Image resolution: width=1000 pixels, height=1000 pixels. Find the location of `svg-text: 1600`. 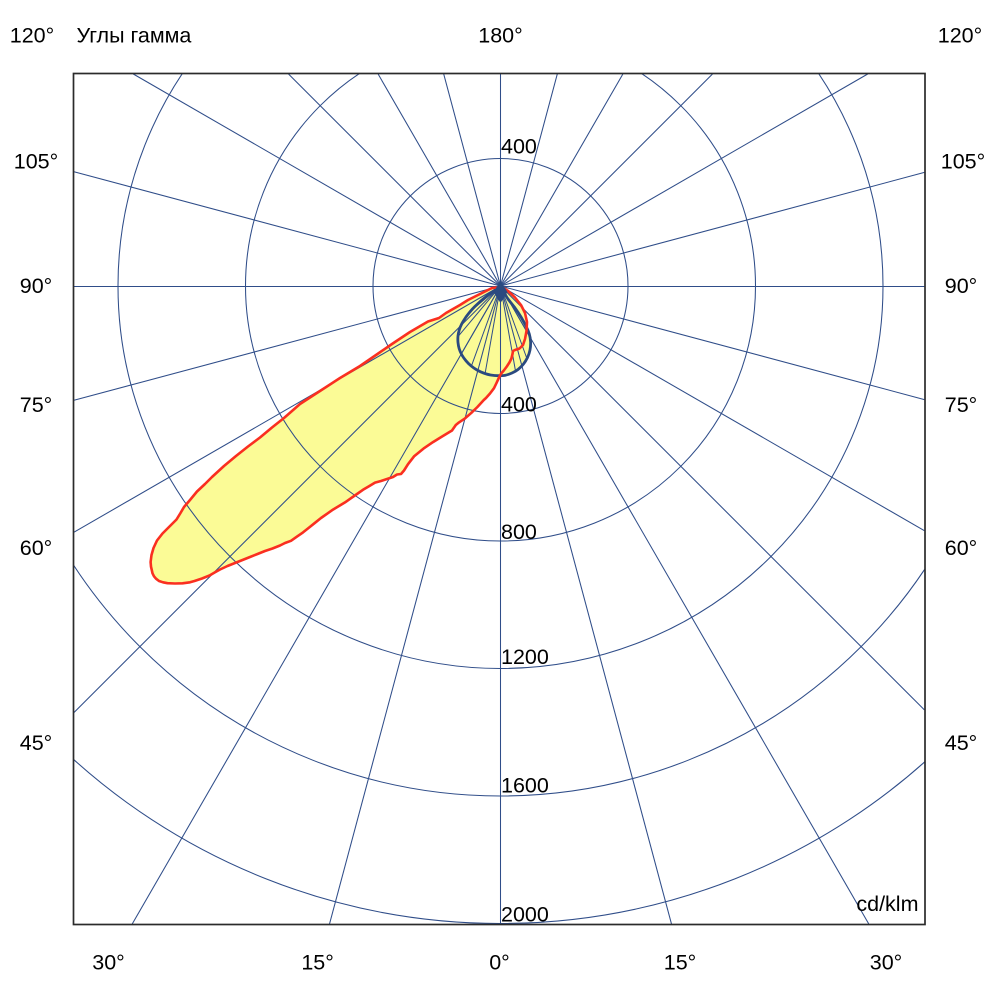

svg-text: 1600 is located at coordinates (525, 786).